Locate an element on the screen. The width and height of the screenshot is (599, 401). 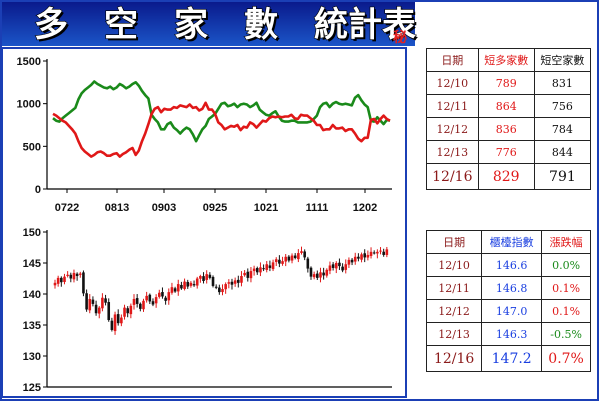
value-cell: 146.3 is located at coordinates (512, 334).